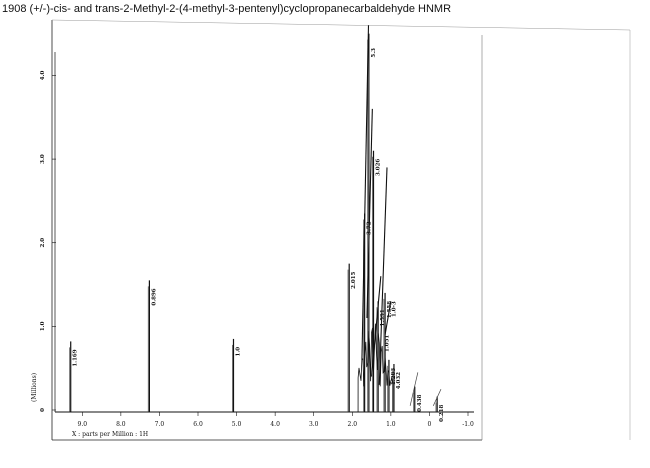  I want to click on peak-label: 0.896, so click(154, 296).